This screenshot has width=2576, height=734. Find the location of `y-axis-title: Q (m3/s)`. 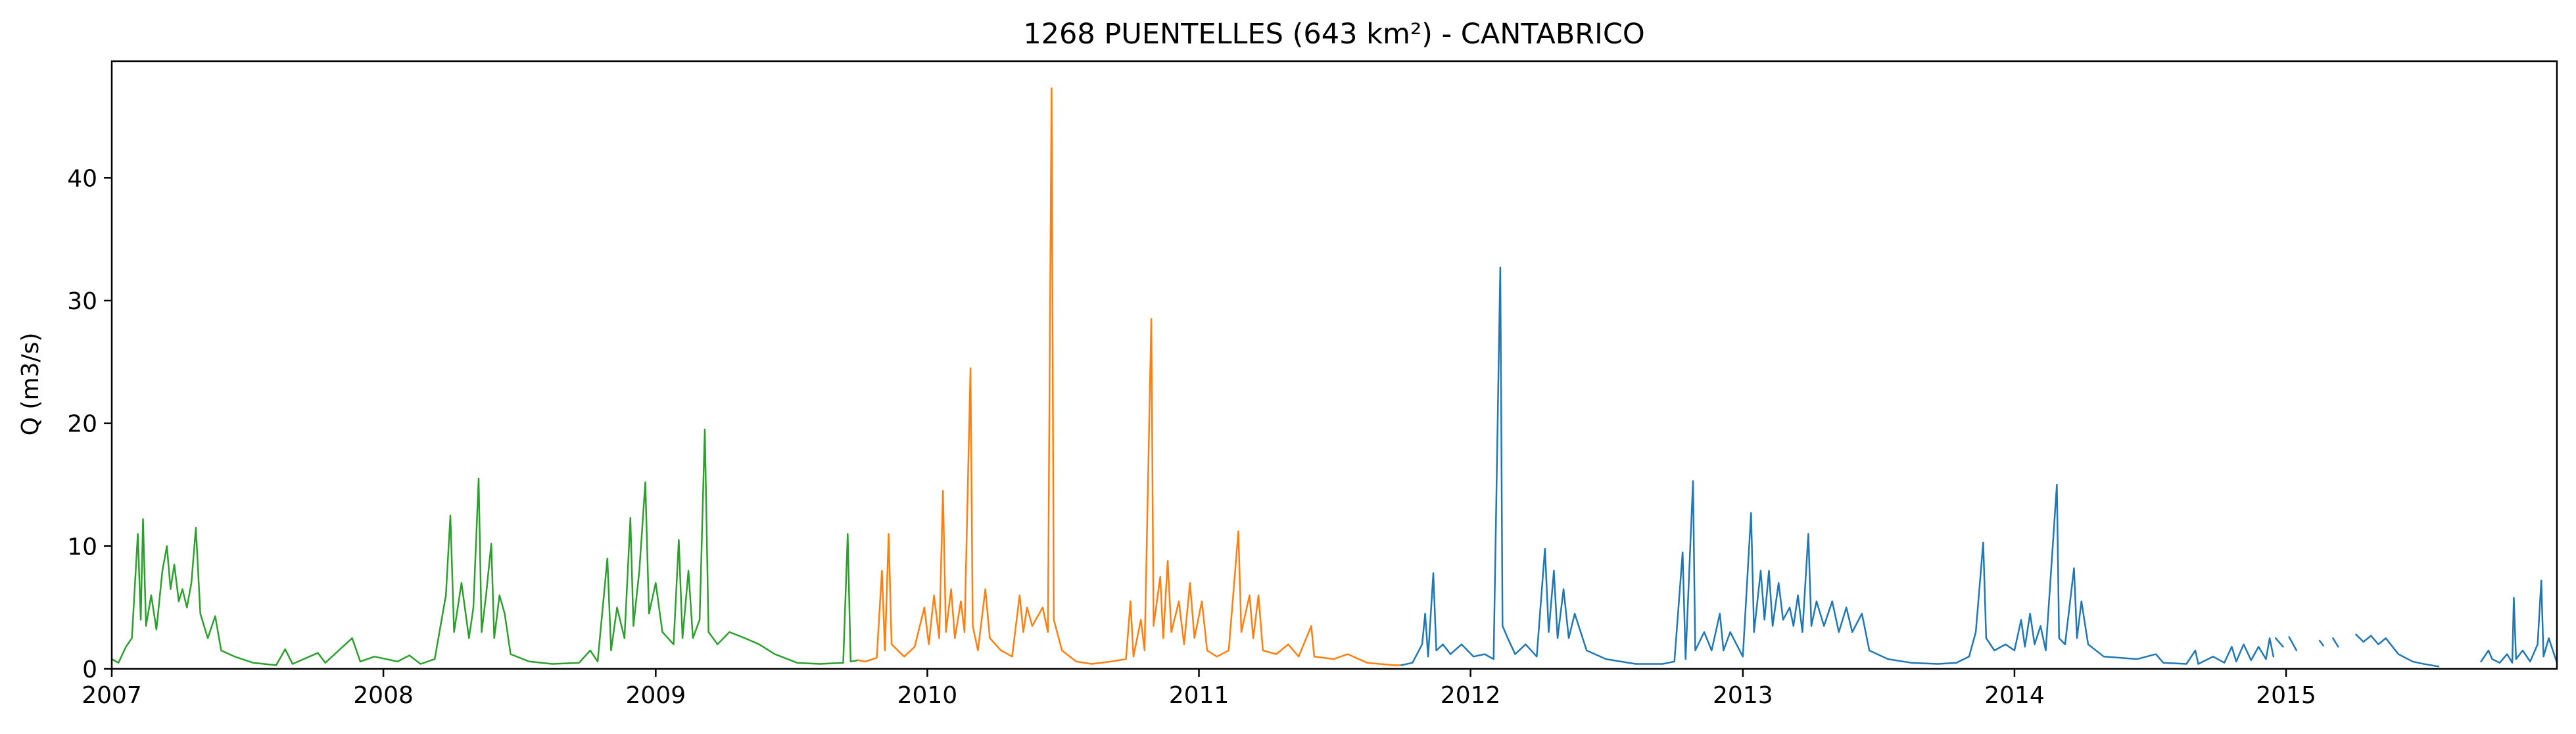

y-axis-title: Q (m3/s) is located at coordinates (31, 385).